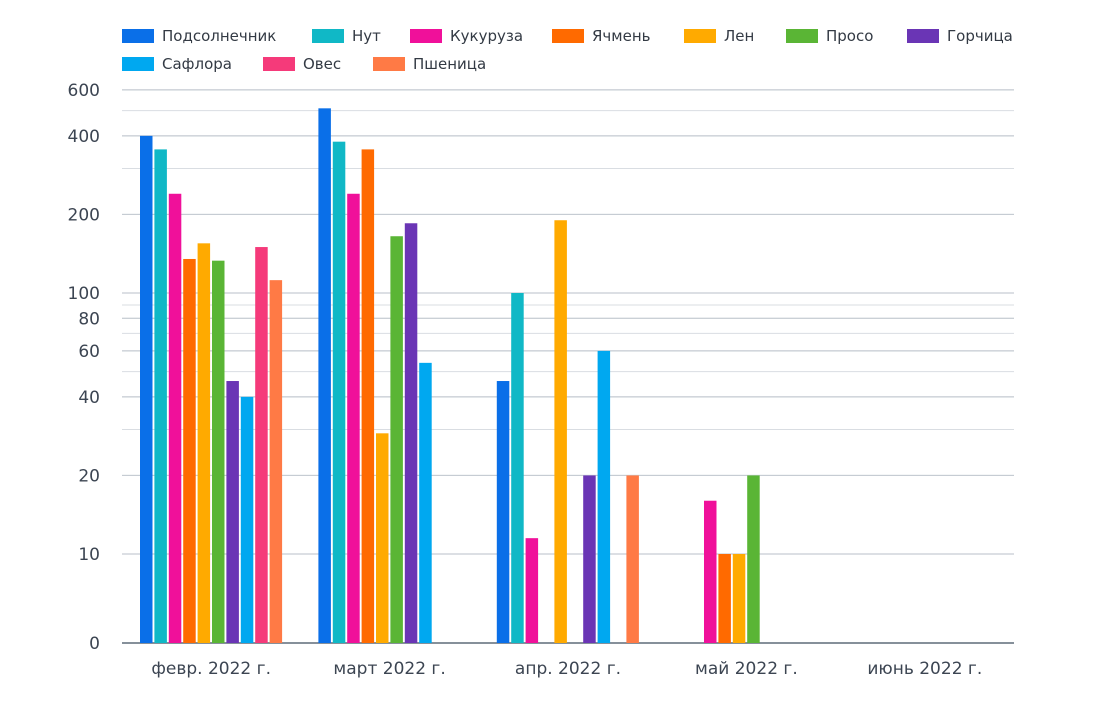 This screenshot has height=714, width=1110. I want to click on legend-item: Сафлора, so click(177, 64).